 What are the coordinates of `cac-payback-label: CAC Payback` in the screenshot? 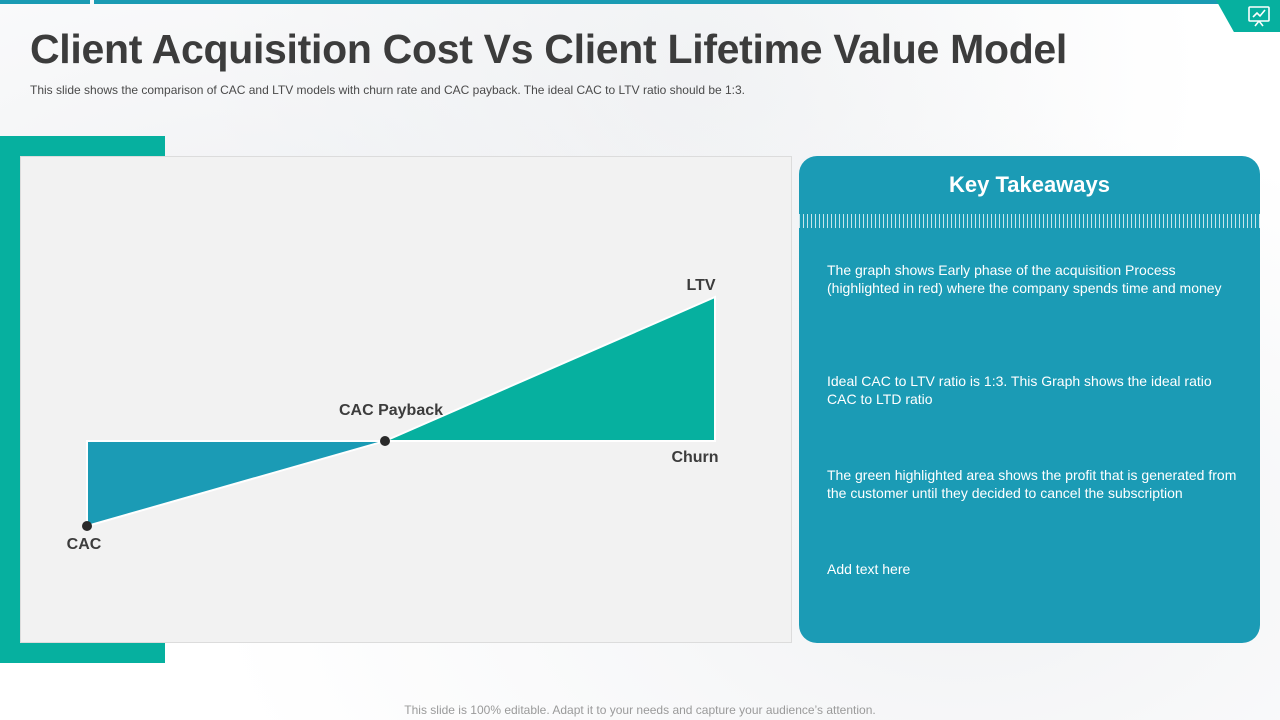 It's located at (391, 410).